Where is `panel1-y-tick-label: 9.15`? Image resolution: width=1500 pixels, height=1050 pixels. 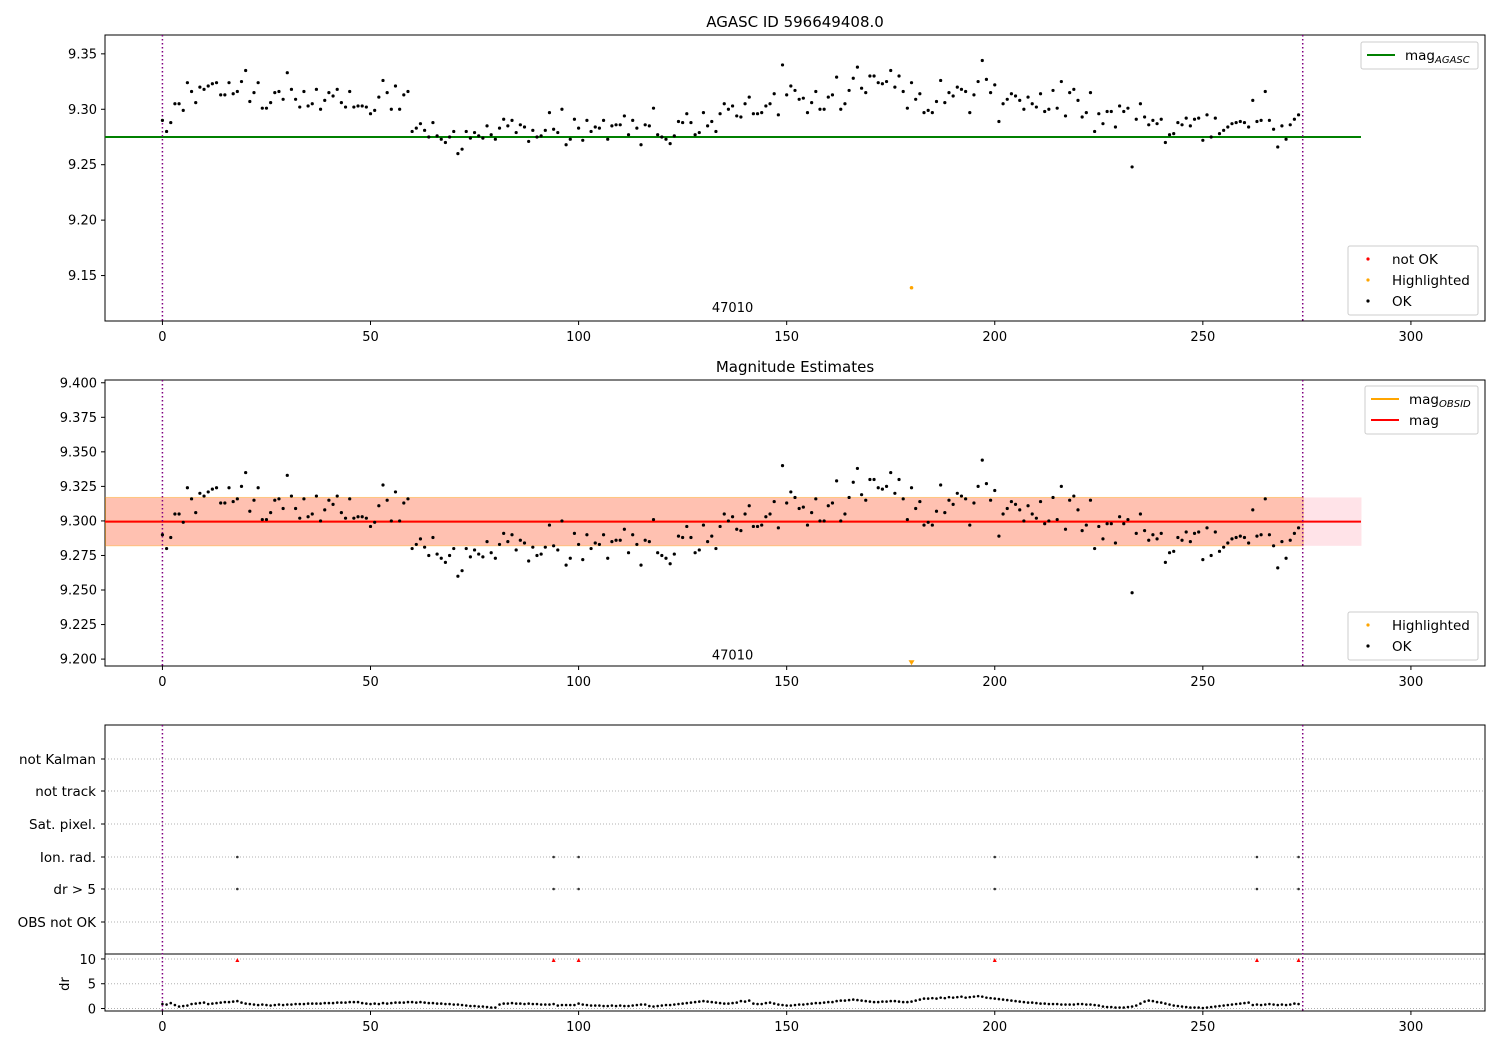
panel1-y-tick-label: 9.15 is located at coordinates (82, 276).